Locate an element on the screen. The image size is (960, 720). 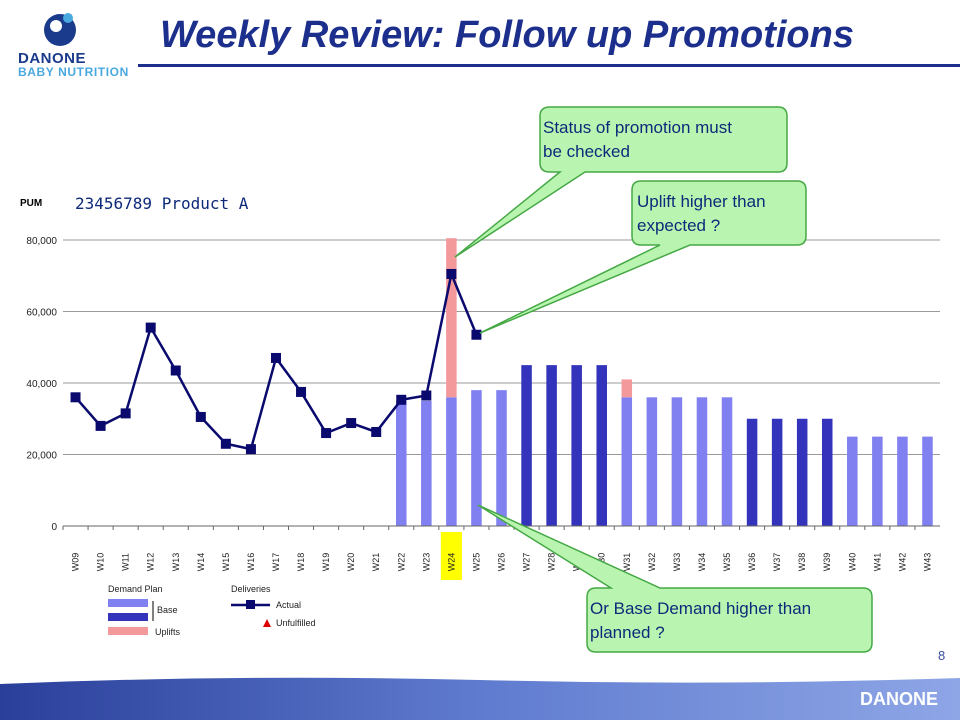
actual-point-W13 is located at coordinates (175, 370).